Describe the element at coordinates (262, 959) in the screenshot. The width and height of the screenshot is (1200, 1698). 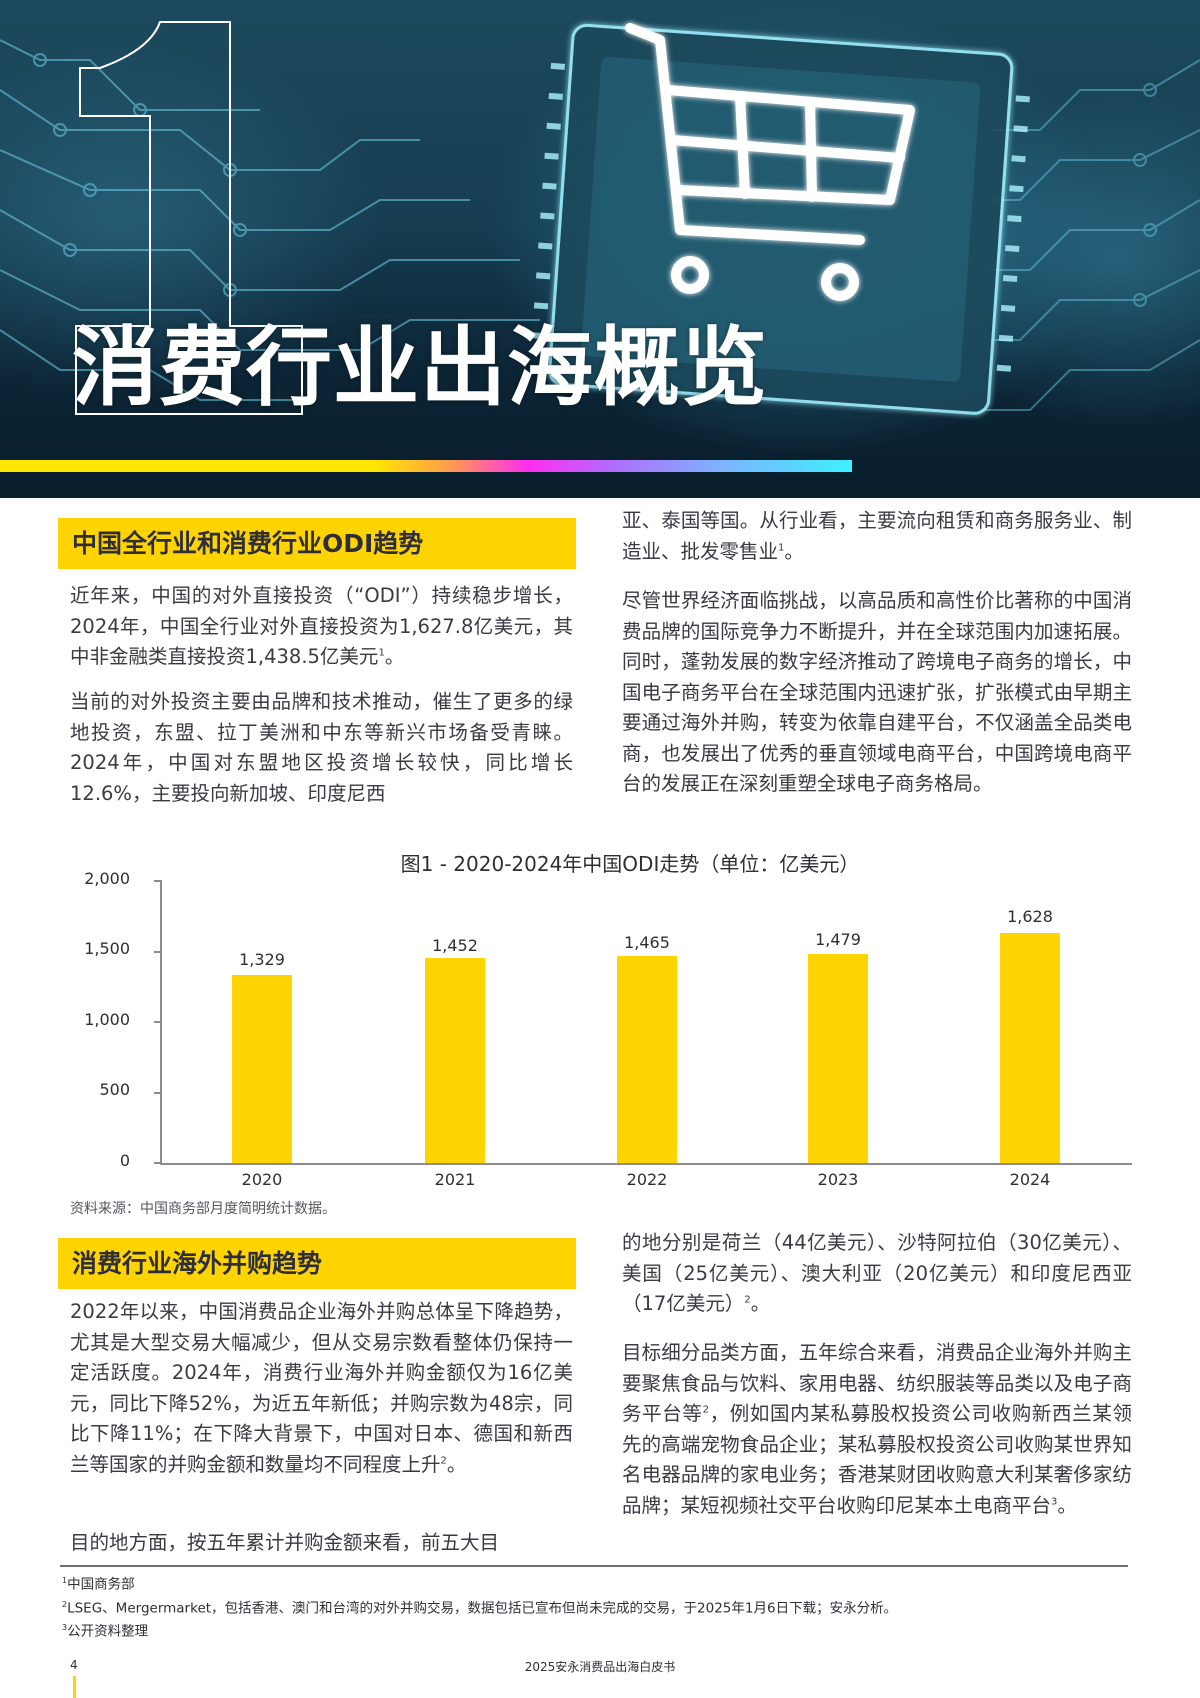
I see `bar-value-label: 1,329` at that location.